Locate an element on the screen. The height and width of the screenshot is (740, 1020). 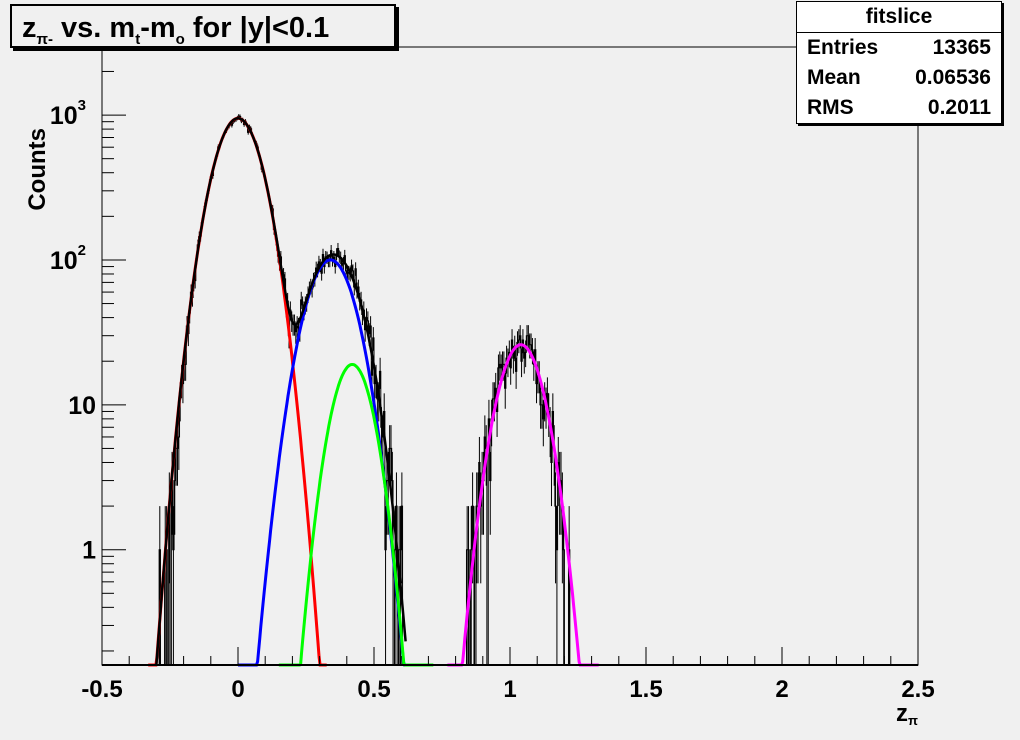
y-tick-label: 10² is located at coordinates (68, 258).